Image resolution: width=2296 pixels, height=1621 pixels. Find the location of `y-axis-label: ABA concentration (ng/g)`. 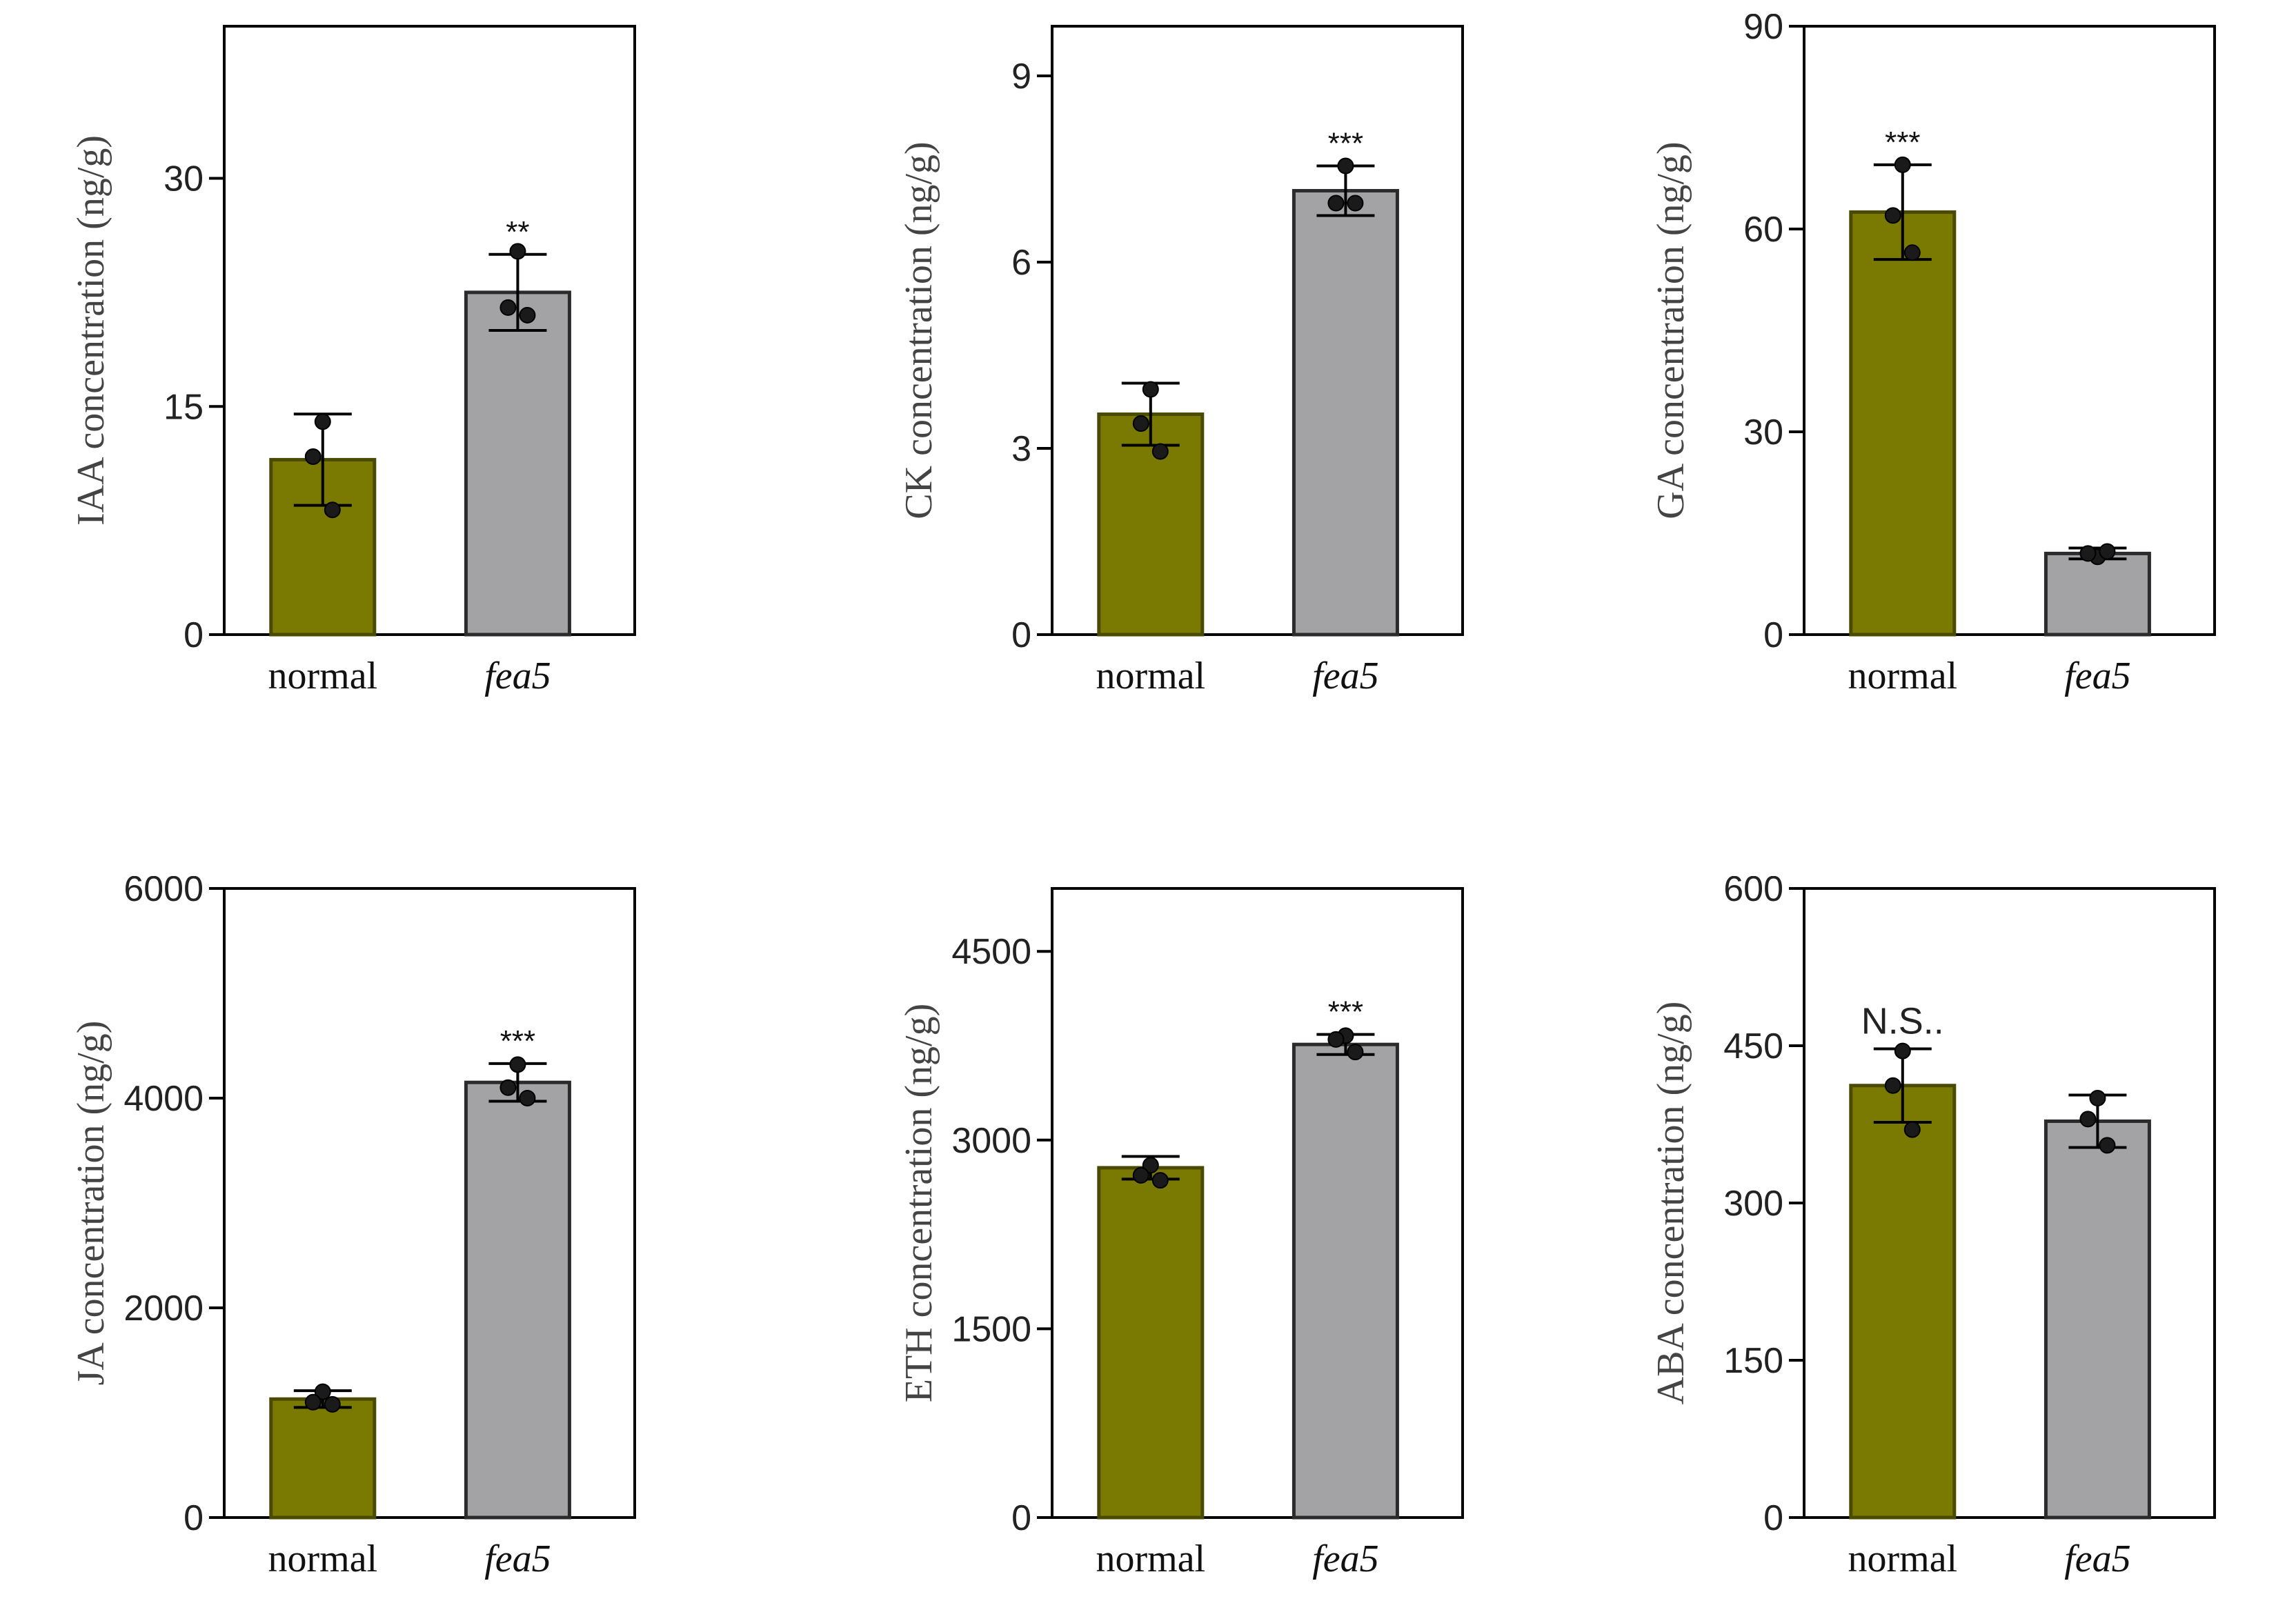

y-axis-label: ABA concentration (ng/g) is located at coordinates (1671, 1203).